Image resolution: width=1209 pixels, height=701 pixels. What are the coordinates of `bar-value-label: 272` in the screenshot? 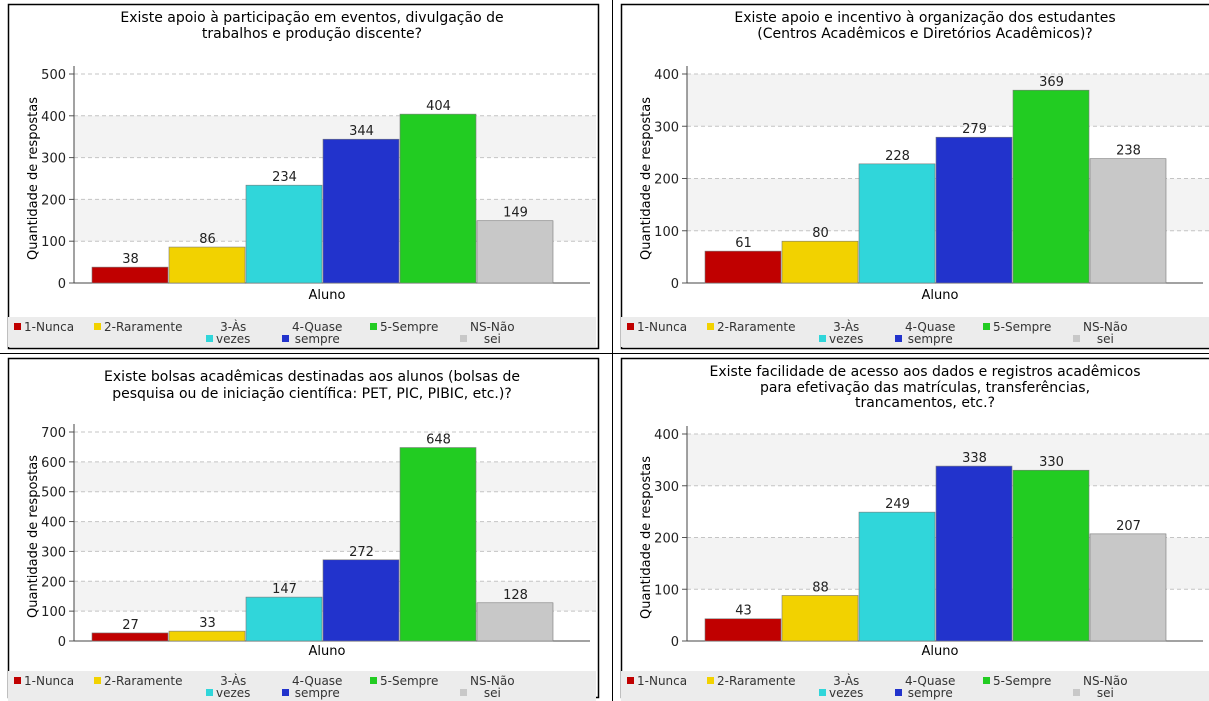 It's located at (361, 552).